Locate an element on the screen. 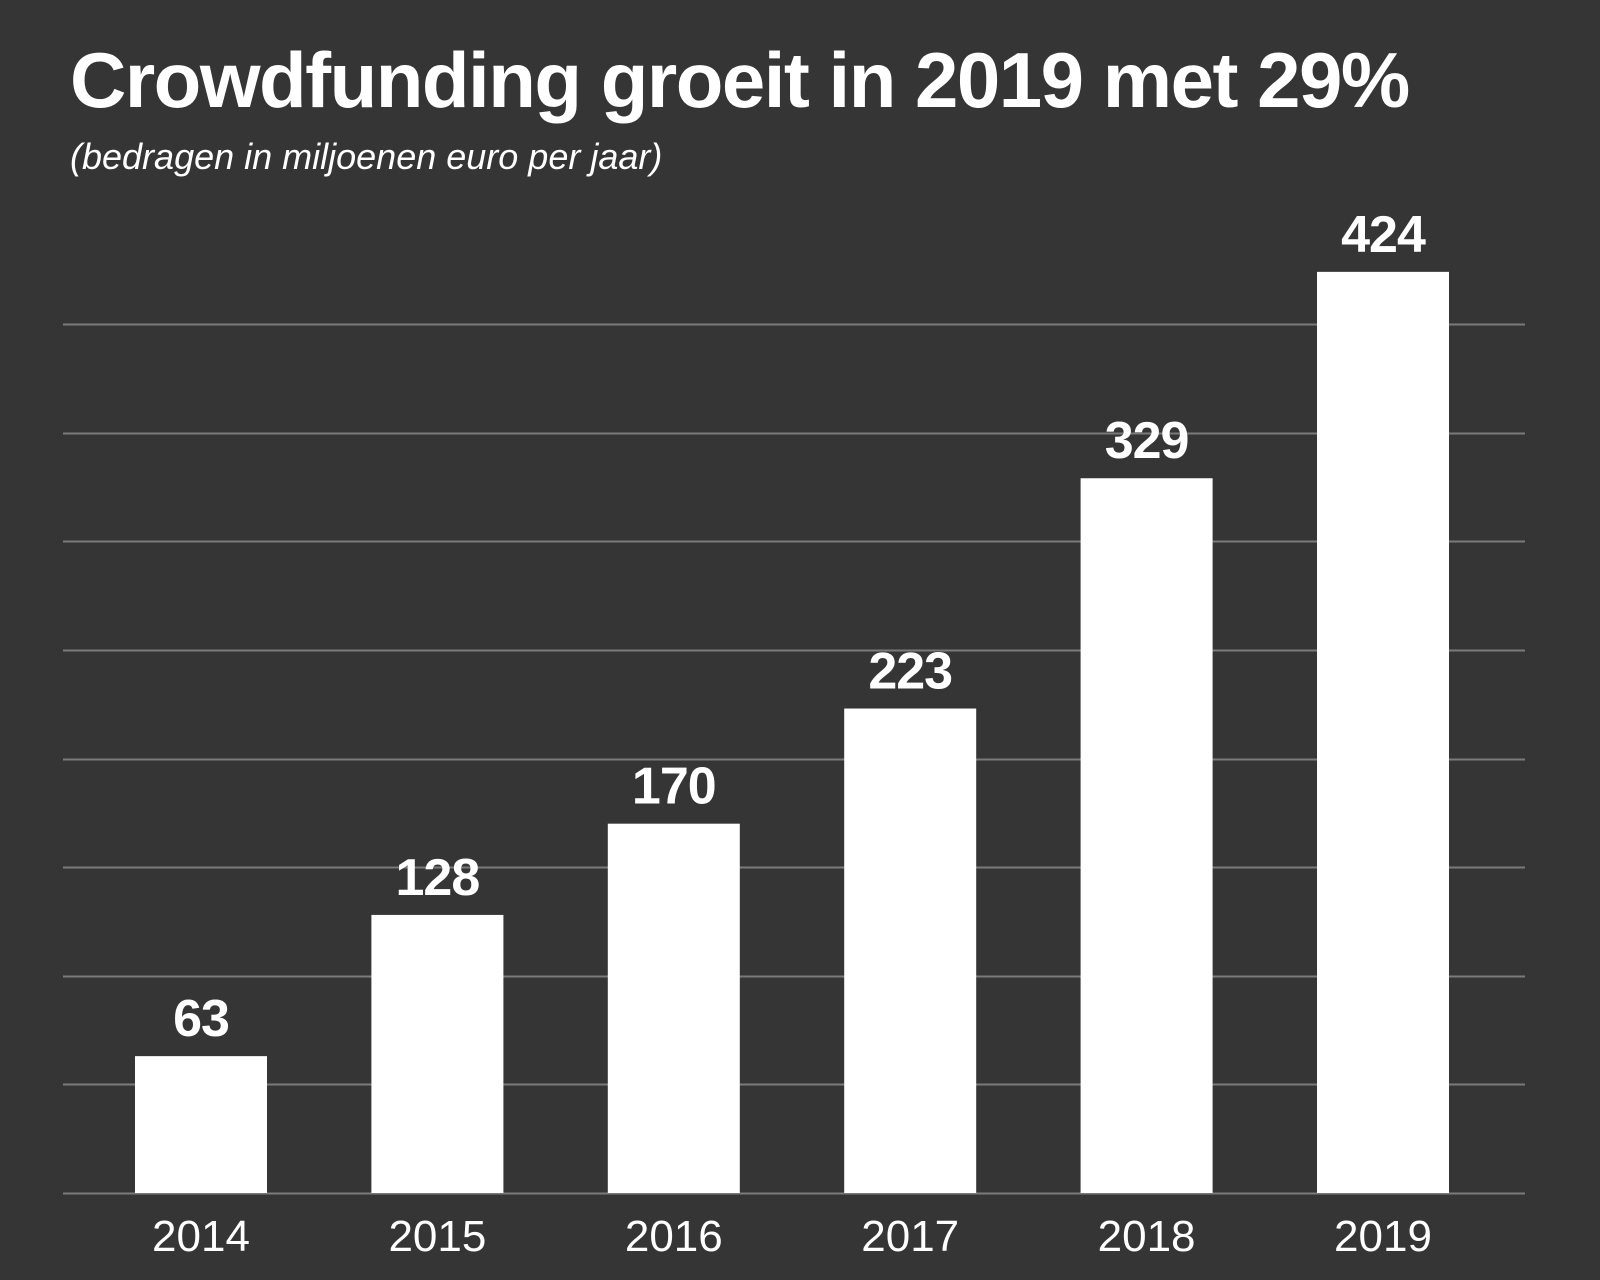 This screenshot has height=1280, width=1600. x-tick-label-2015: 2015 is located at coordinates (437, 1236).